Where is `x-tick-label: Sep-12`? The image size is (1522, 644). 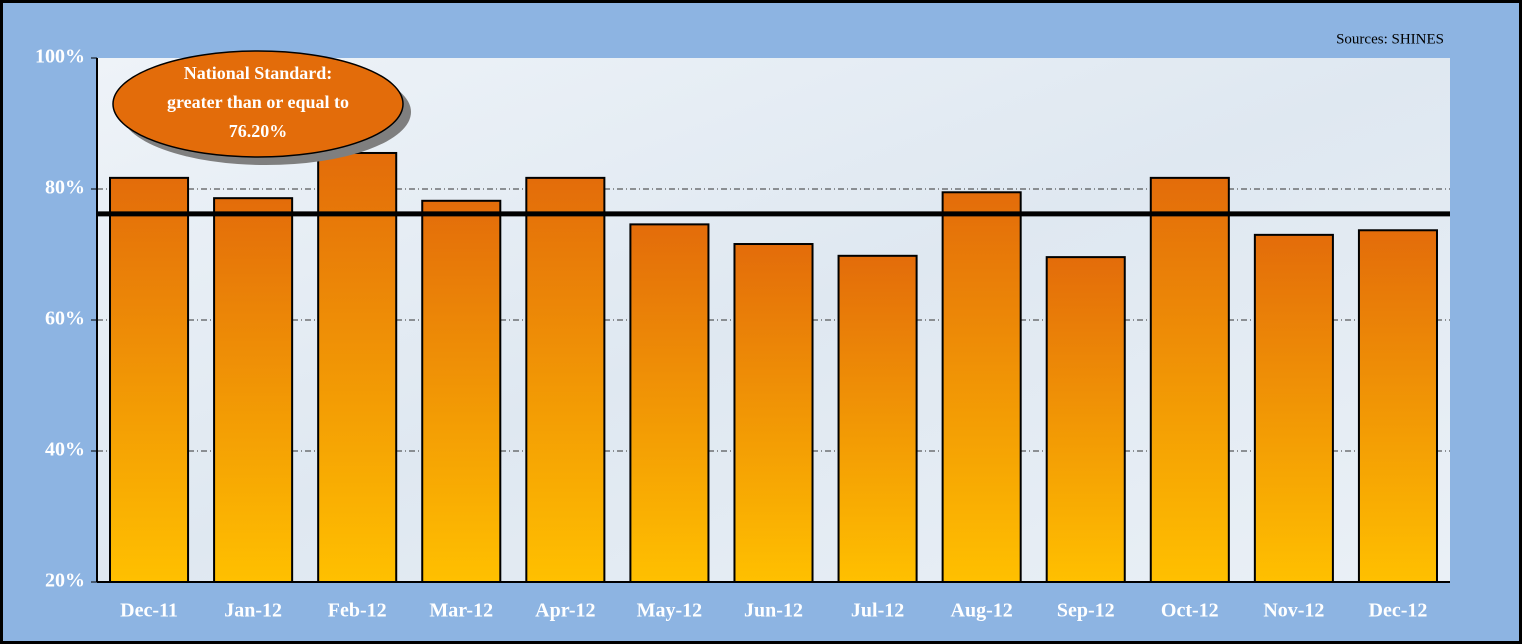
x-tick-label: Sep-12 is located at coordinates (1086, 611).